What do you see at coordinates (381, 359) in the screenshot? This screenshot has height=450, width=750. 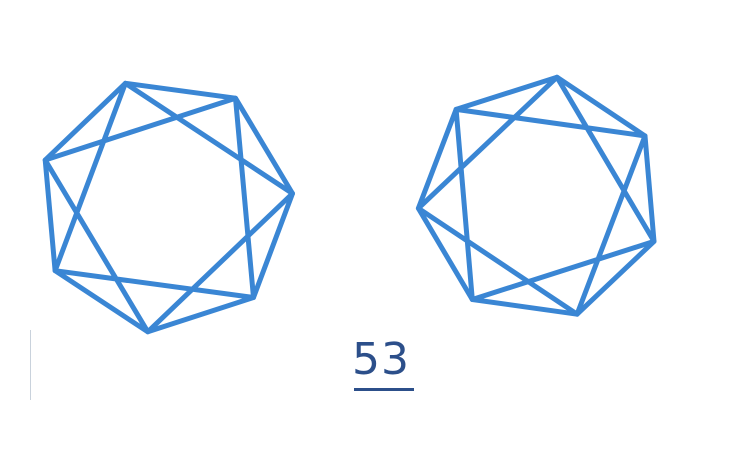 I see `plate-number: 53` at bounding box center [381, 359].